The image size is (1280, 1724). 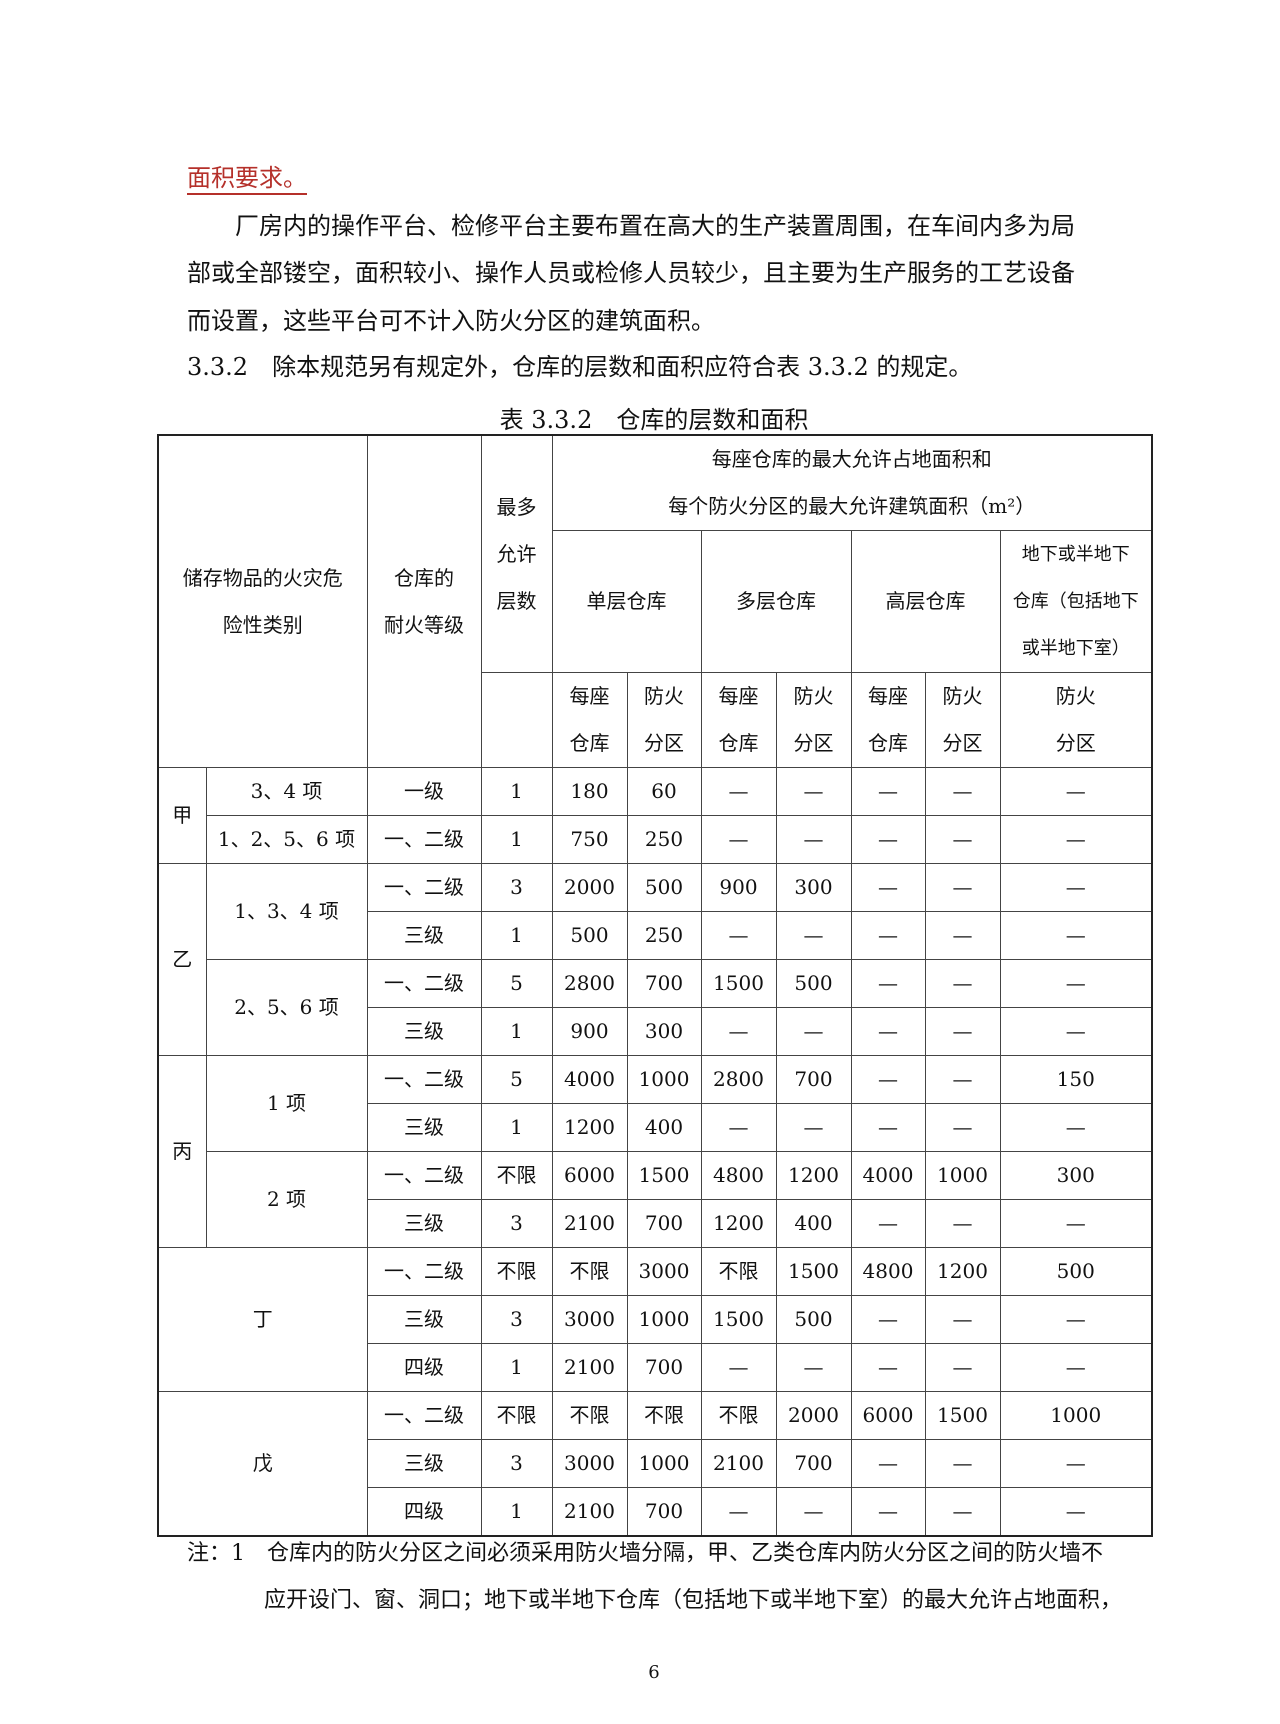 What do you see at coordinates (776, 601) in the screenshot?
I see `header-multi: 多层仓库` at bounding box center [776, 601].